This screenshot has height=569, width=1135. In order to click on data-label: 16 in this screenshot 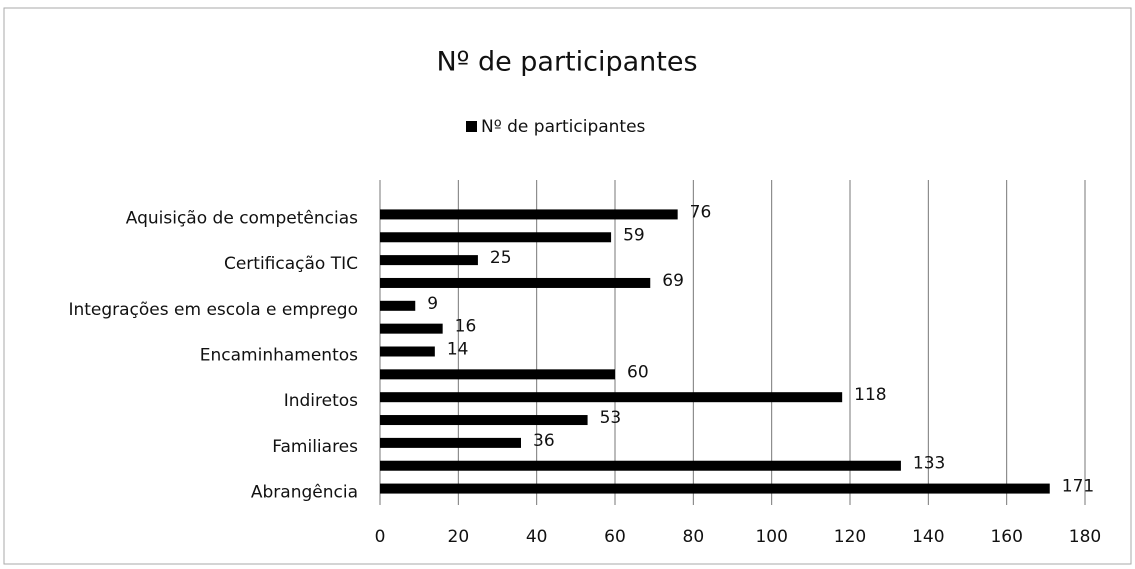, I will do `click(466, 327)`.